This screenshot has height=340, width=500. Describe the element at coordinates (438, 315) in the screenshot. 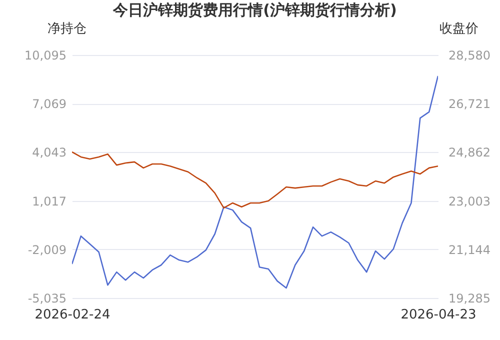

I see `x-tick-label: 2026-04-23` at that location.